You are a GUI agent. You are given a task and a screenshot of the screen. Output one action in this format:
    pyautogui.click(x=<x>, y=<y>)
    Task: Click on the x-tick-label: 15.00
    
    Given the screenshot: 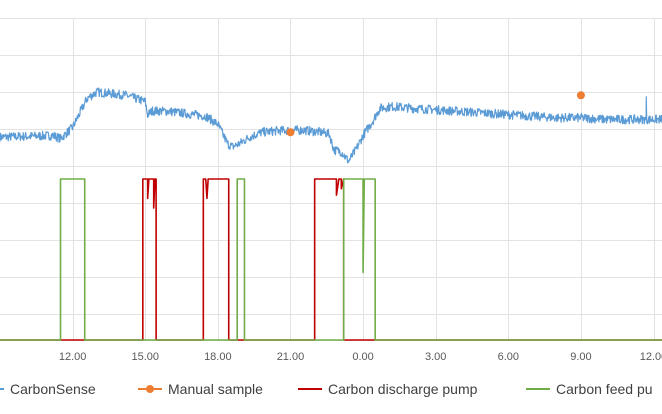 What is the action you would take?
    pyautogui.click(x=145, y=357)
    